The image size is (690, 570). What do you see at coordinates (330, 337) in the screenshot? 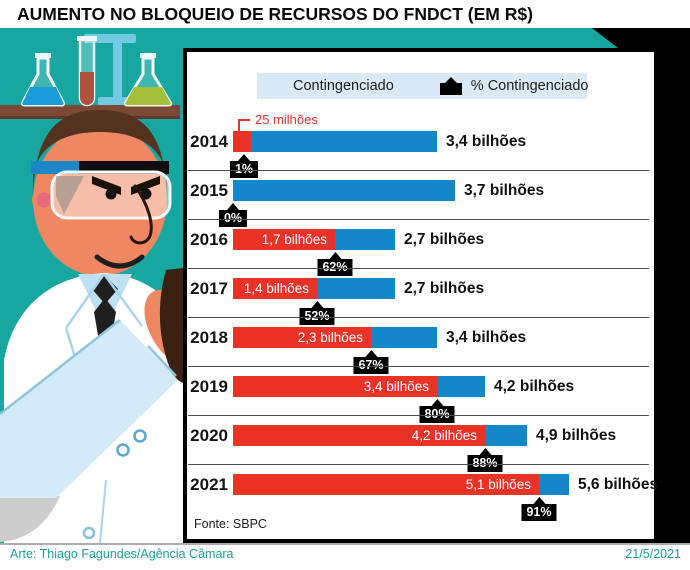
I see `blocked-bar-label: 2,3 bilhões` at bounding box center [330, 337].